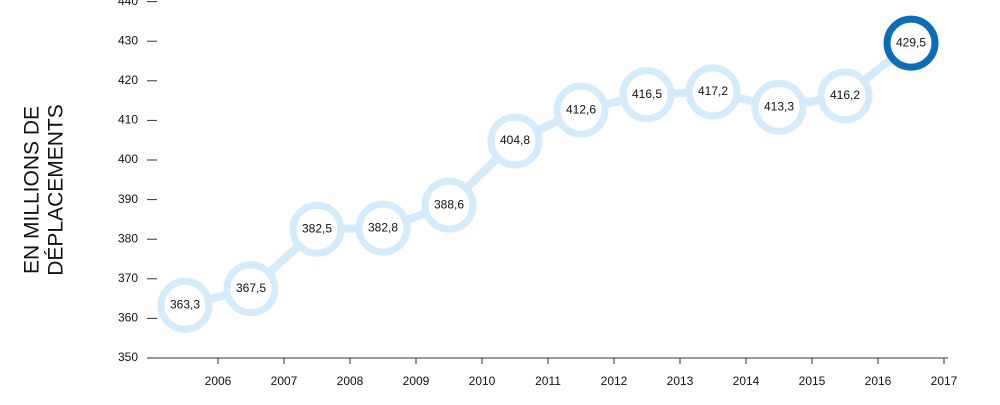 This screenshot has height=405, width=1000. What do you see at coordinates (944, 381) in the screenshot?
I see `x-tick-label: 2017` at bounding box center [944, 381].